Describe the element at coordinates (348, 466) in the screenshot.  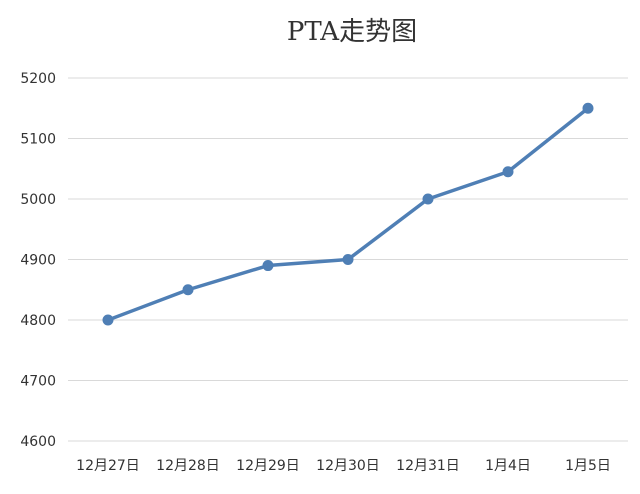
I see `x-tick-label-3: 12月30日` at that location.